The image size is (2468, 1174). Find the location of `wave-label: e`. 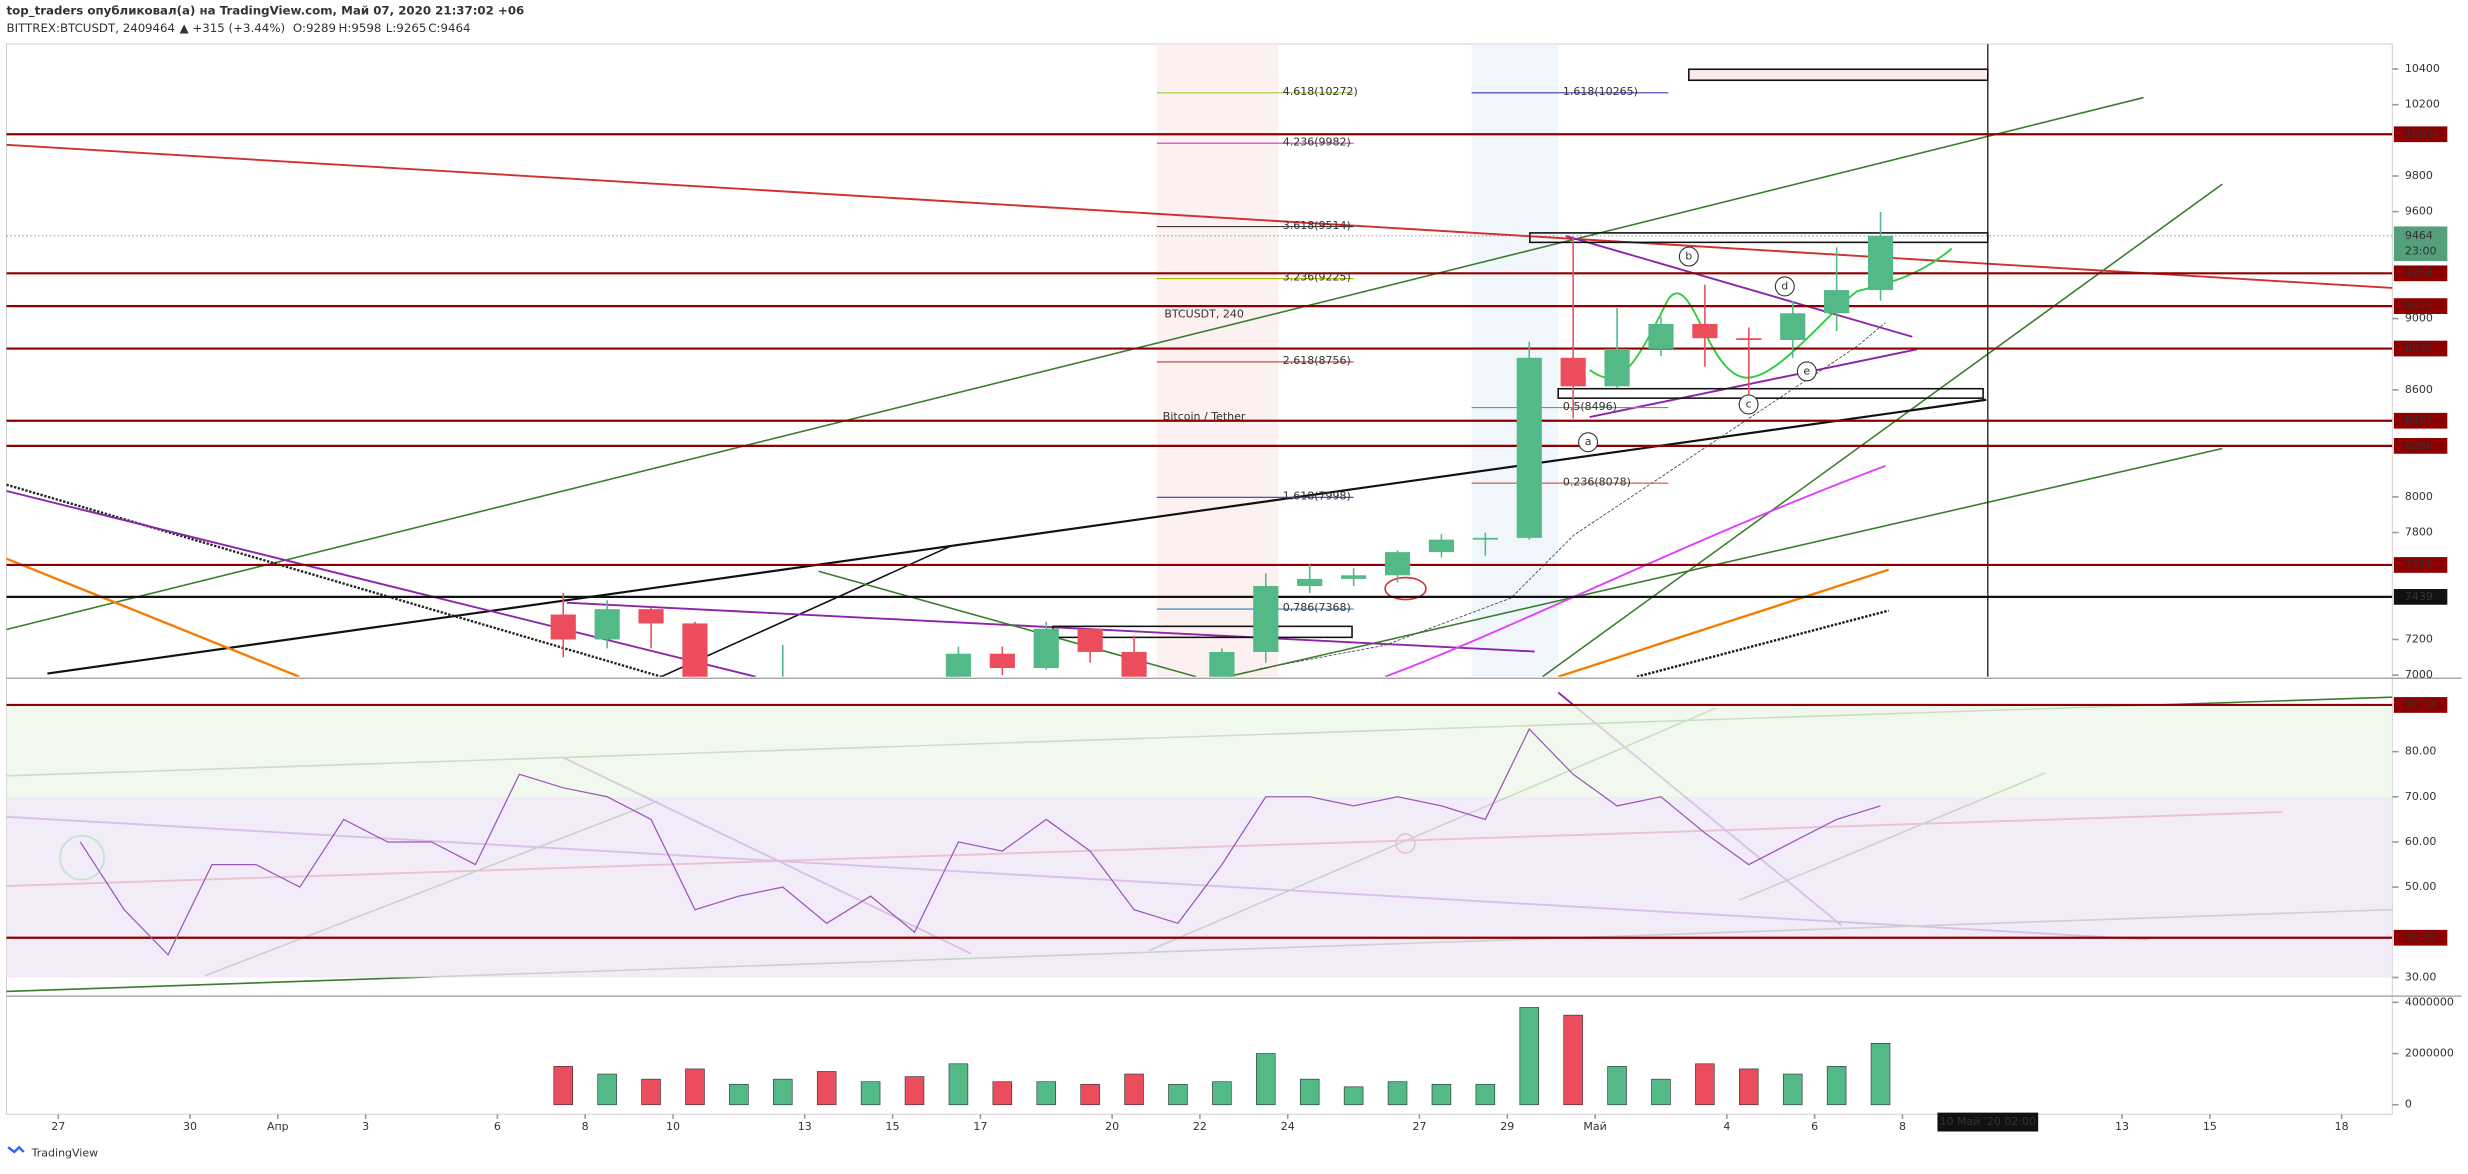

wave-label: e is located at coordinates (1806, 370).